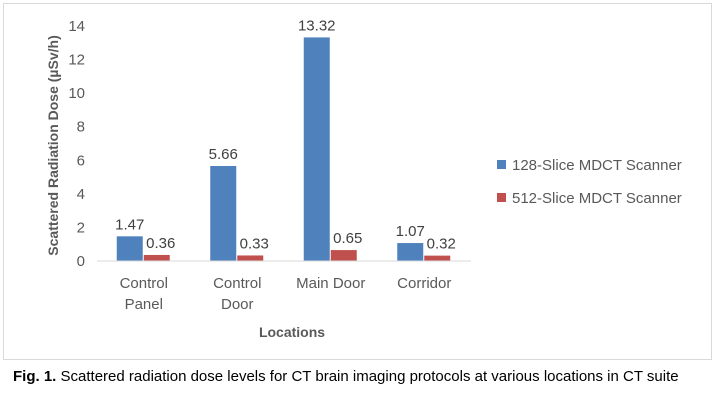  I want to click on y-tick-label: 0, so click(81, 261).